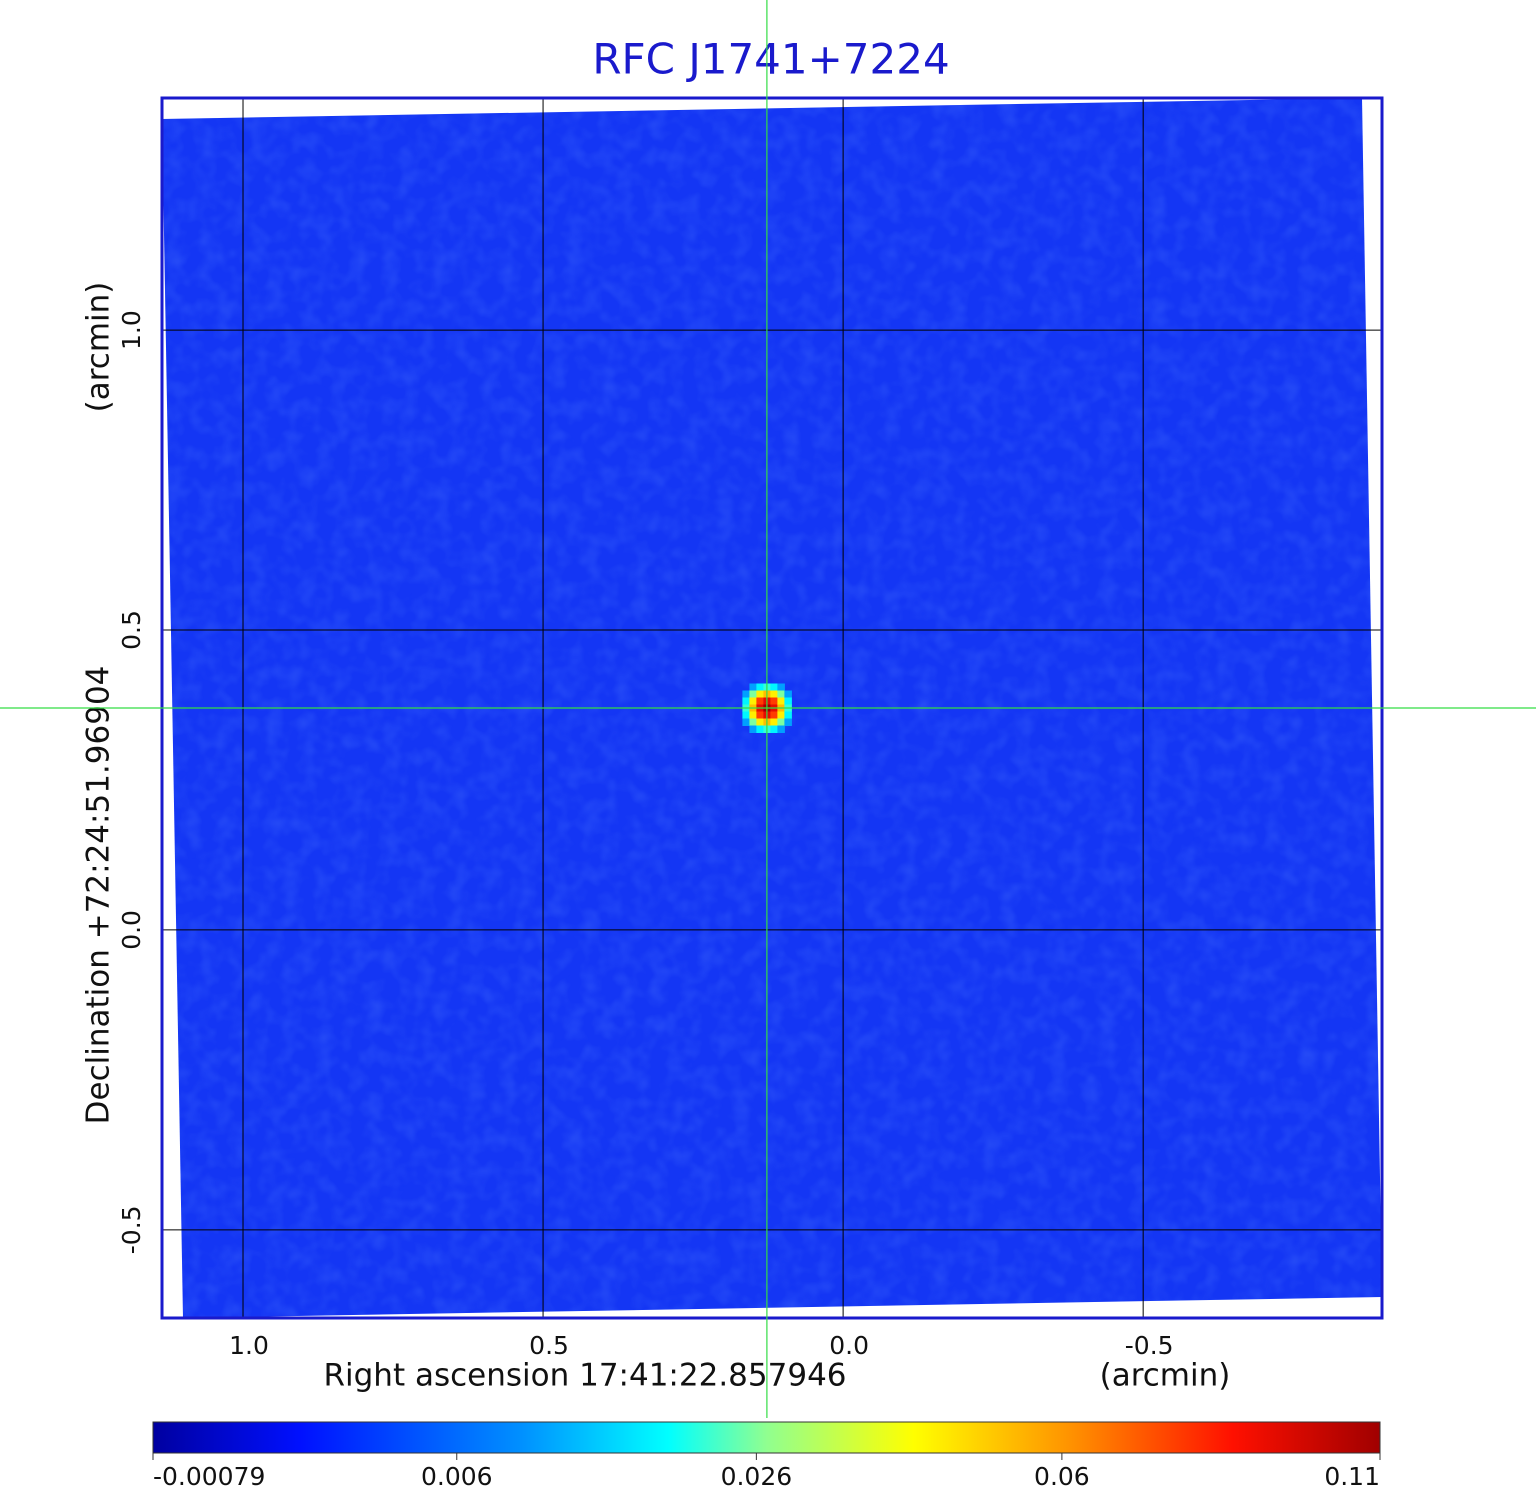  Describe the element at coordinates (770, 59) in the screenshot. I see `chart-title: RFC J1741+7224` at that location.